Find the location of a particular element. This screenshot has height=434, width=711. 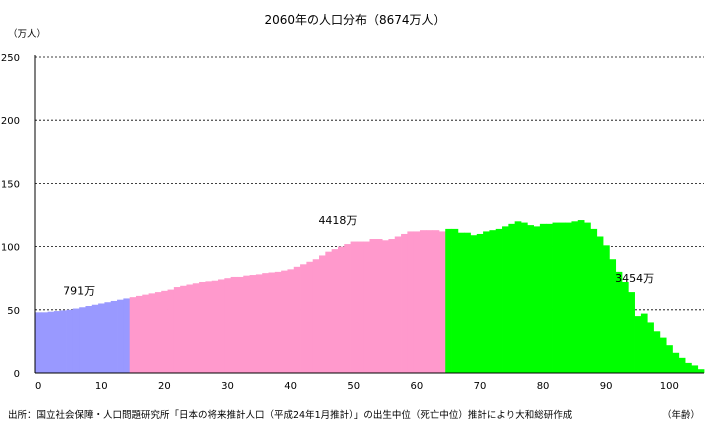

group-total-label: 3454万 is located at coordinates (634, 278).